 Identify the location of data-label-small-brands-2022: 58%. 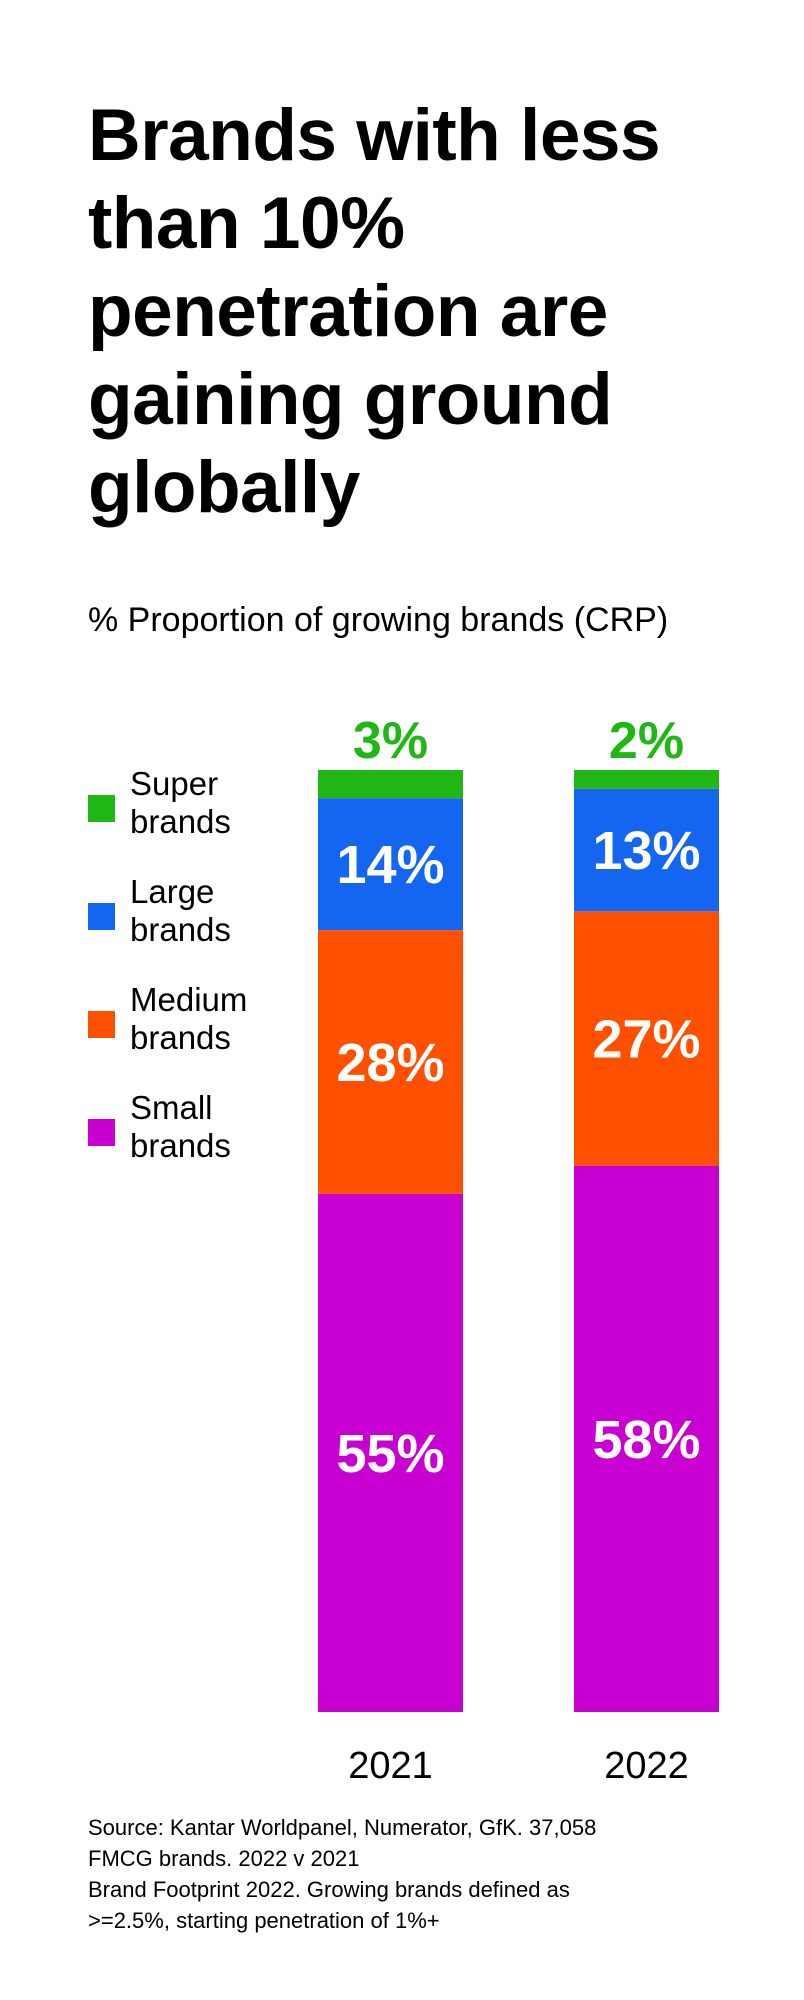
(646, 1440).